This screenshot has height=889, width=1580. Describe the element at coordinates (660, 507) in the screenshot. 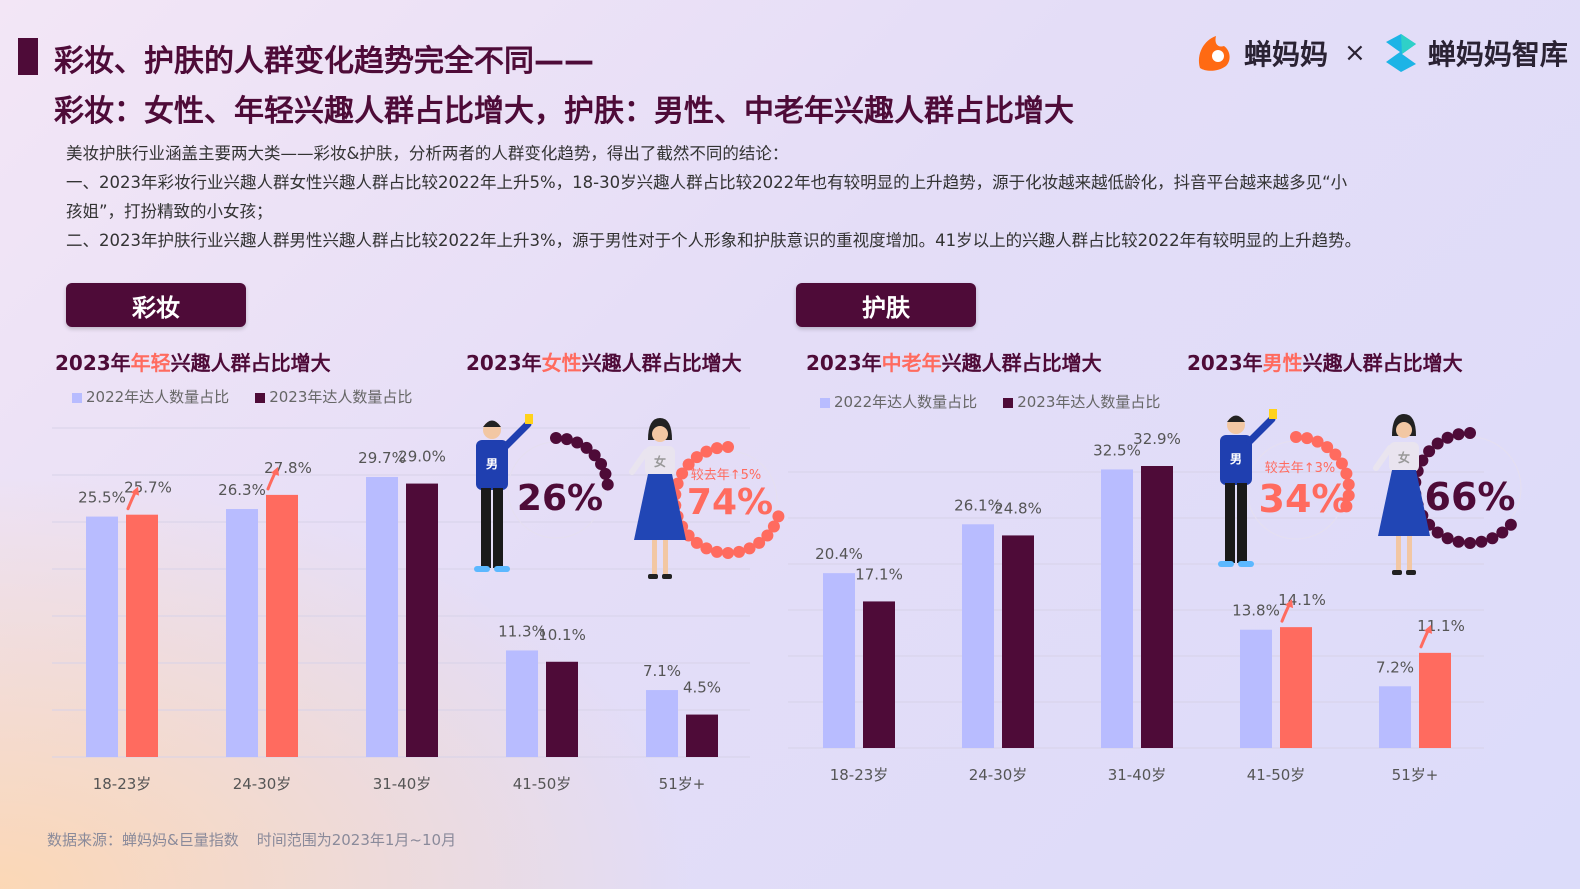

I see `skirt` at that location.